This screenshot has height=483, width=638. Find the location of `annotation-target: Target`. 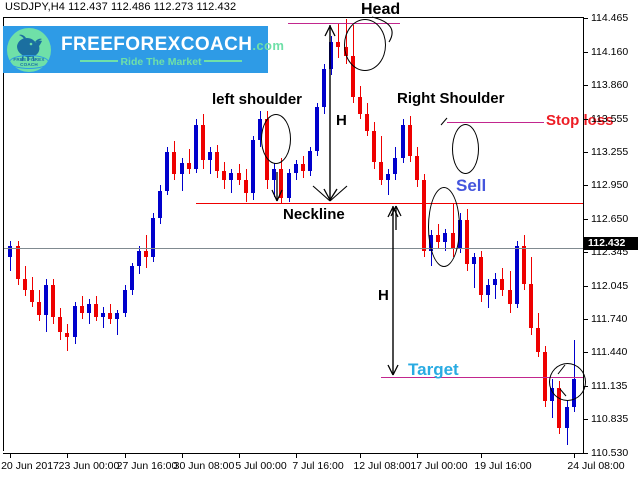

annotation-target: Target is located at coordinates (433, 369).